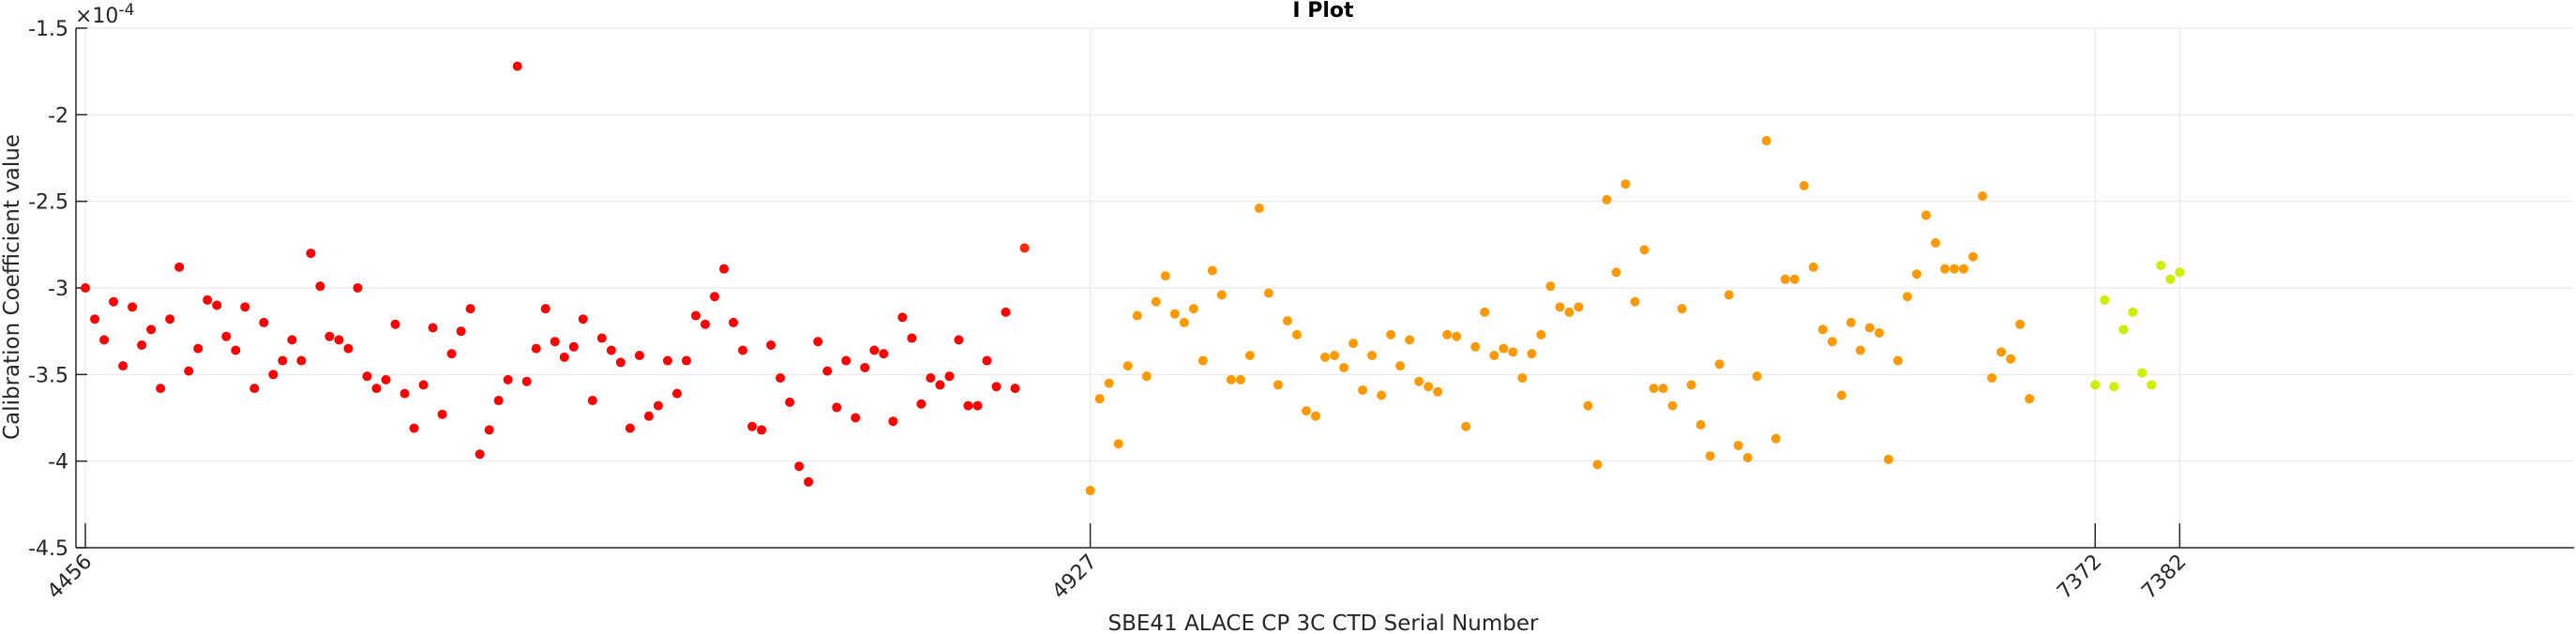 This screenshot has height=634, width=2576. I want to click on y-tick-label: -4, so click(58, 463).